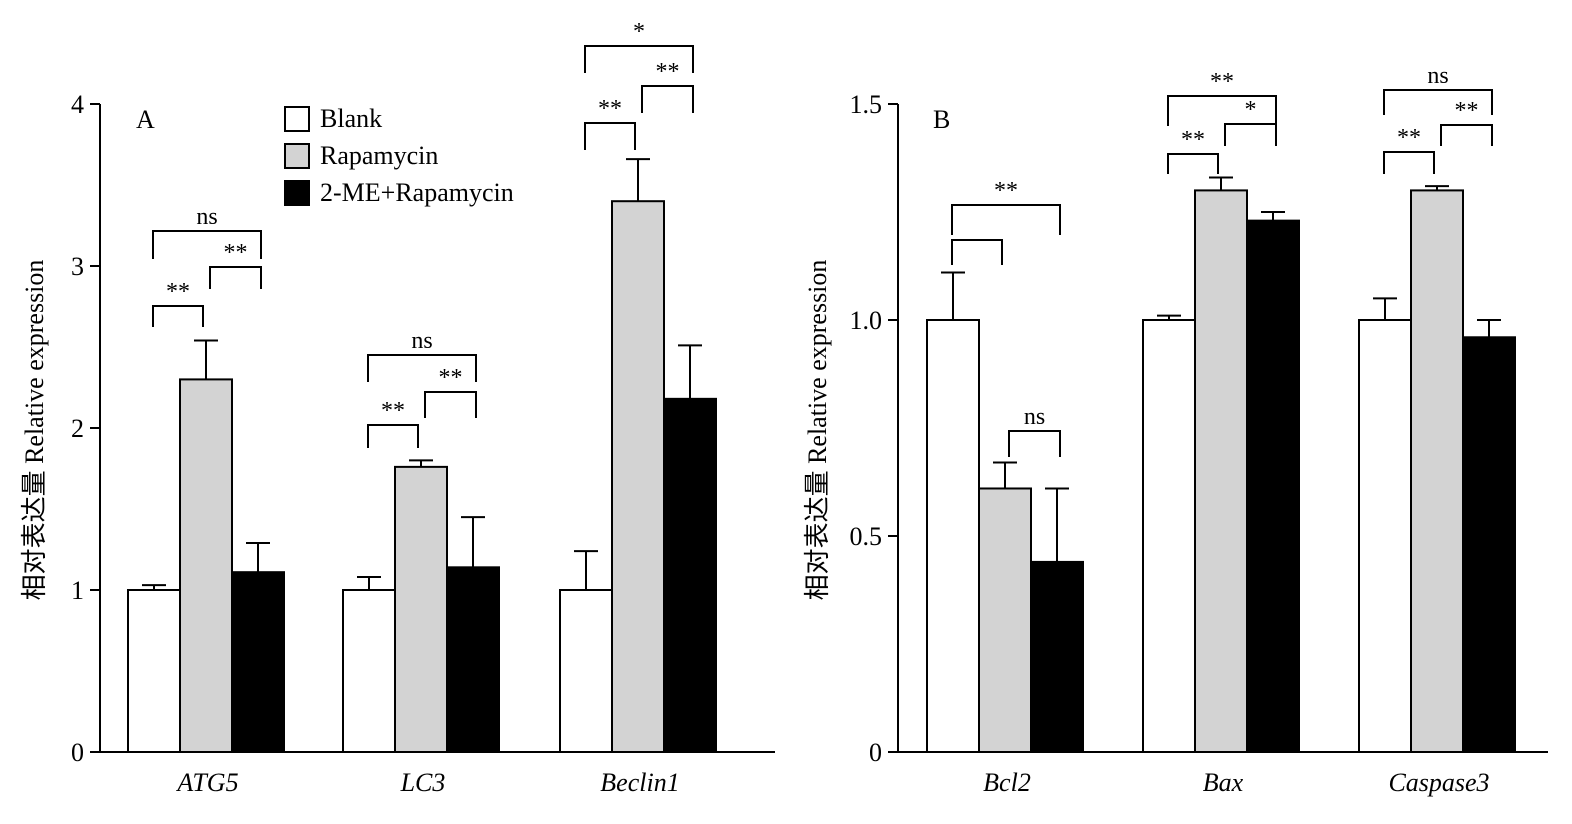  What do you see at coordinates (77, 428) in the screenshot?
I see `panel-a-y-tick-label: 2` at bounding box center [77, 428].